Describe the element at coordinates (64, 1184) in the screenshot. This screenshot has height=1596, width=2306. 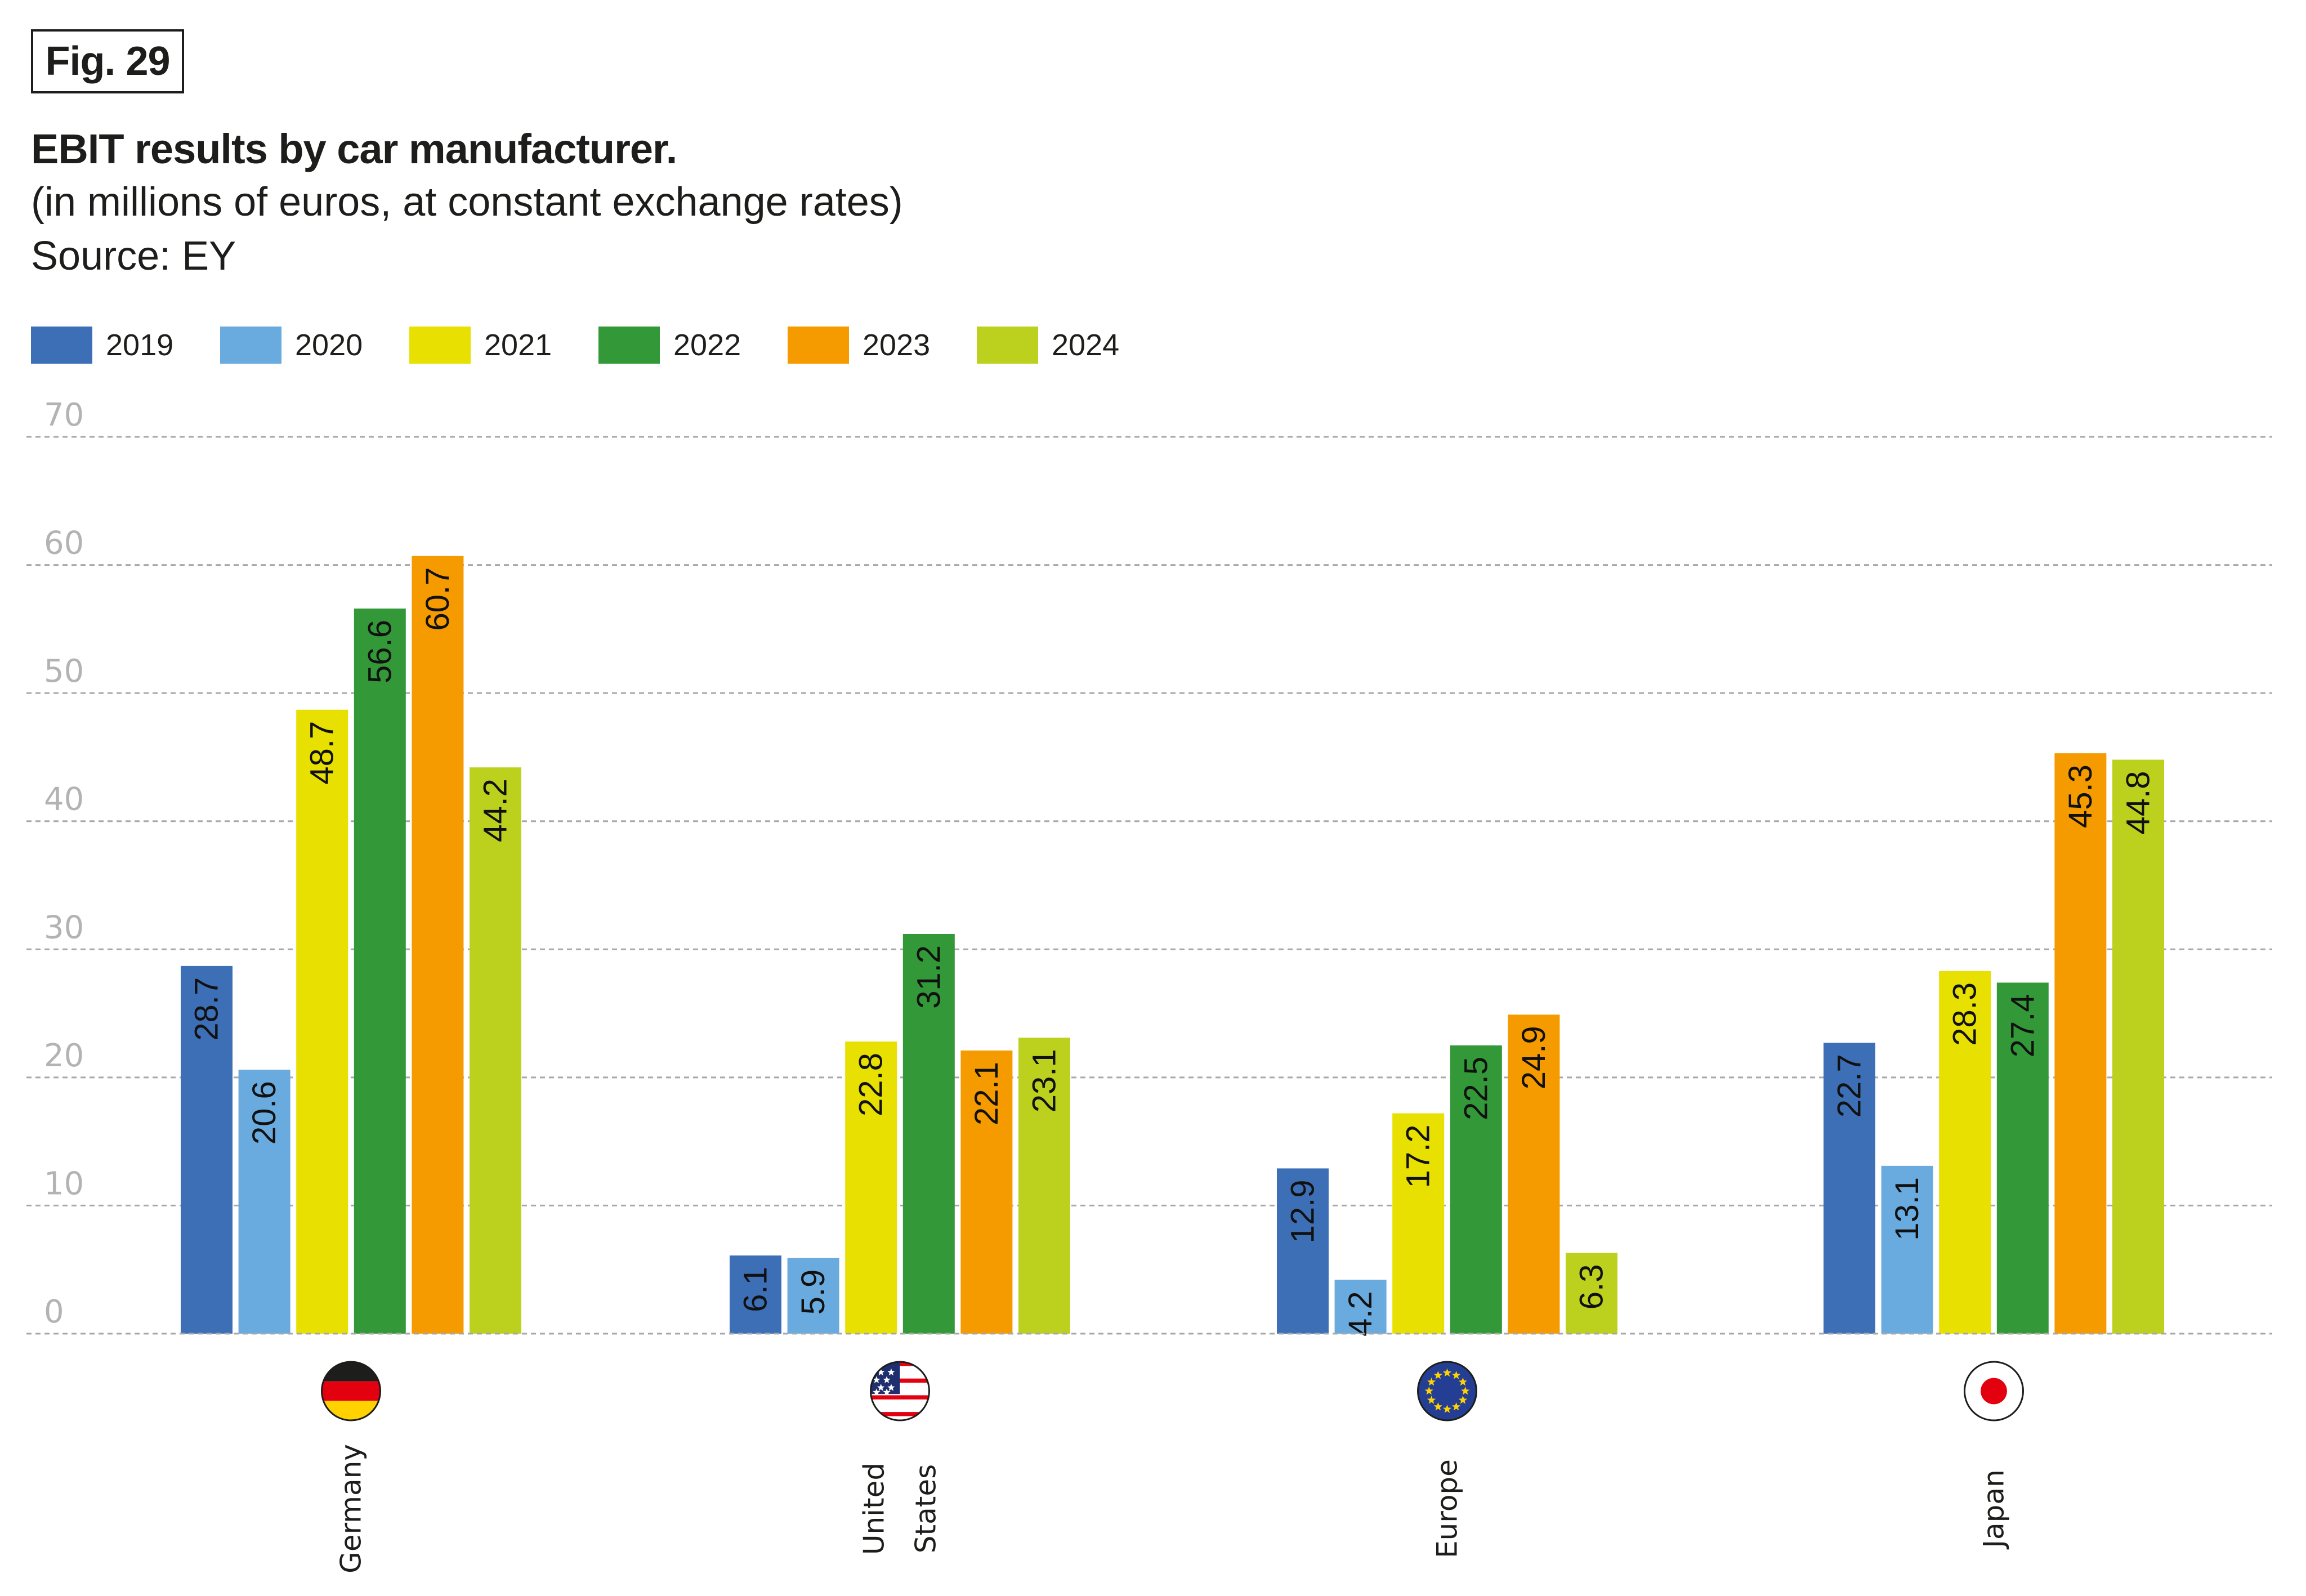
I see `y-tick-label: 10` at that location.